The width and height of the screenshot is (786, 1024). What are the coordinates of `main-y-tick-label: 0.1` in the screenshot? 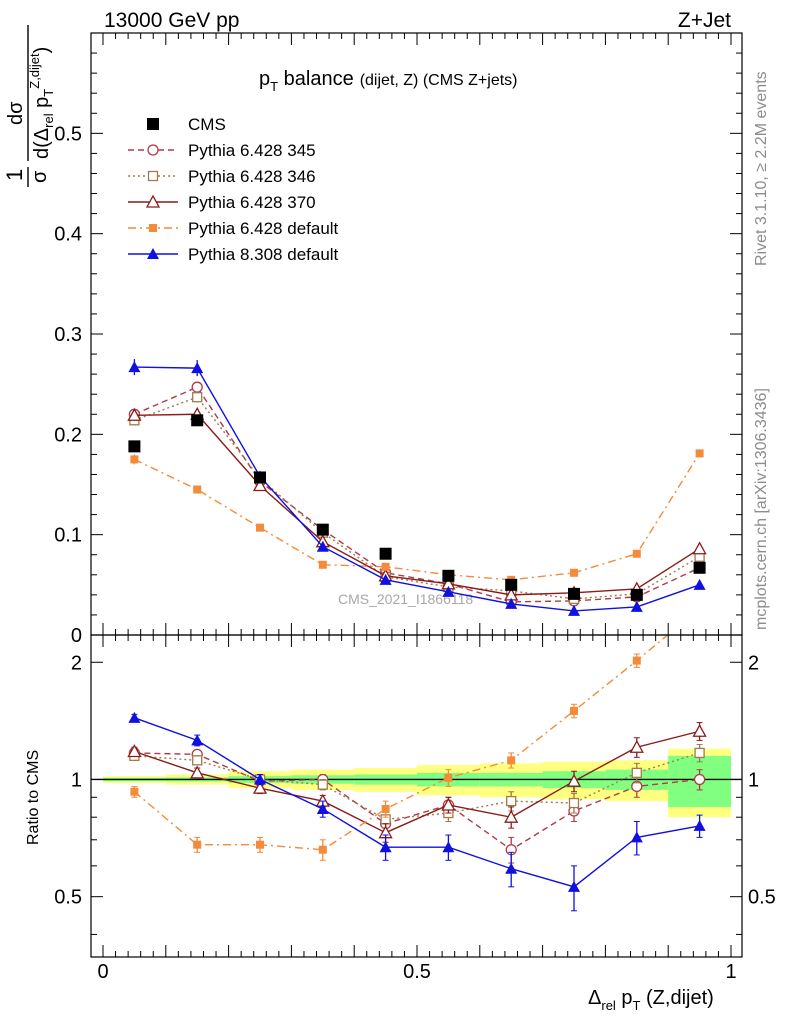 It's located at (68, 536).